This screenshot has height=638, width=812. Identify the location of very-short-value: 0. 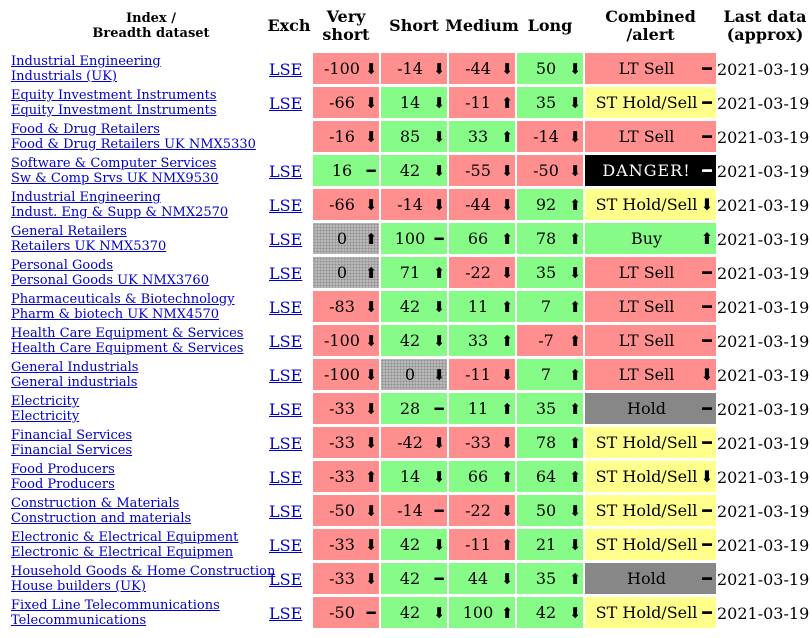
(342, 272).